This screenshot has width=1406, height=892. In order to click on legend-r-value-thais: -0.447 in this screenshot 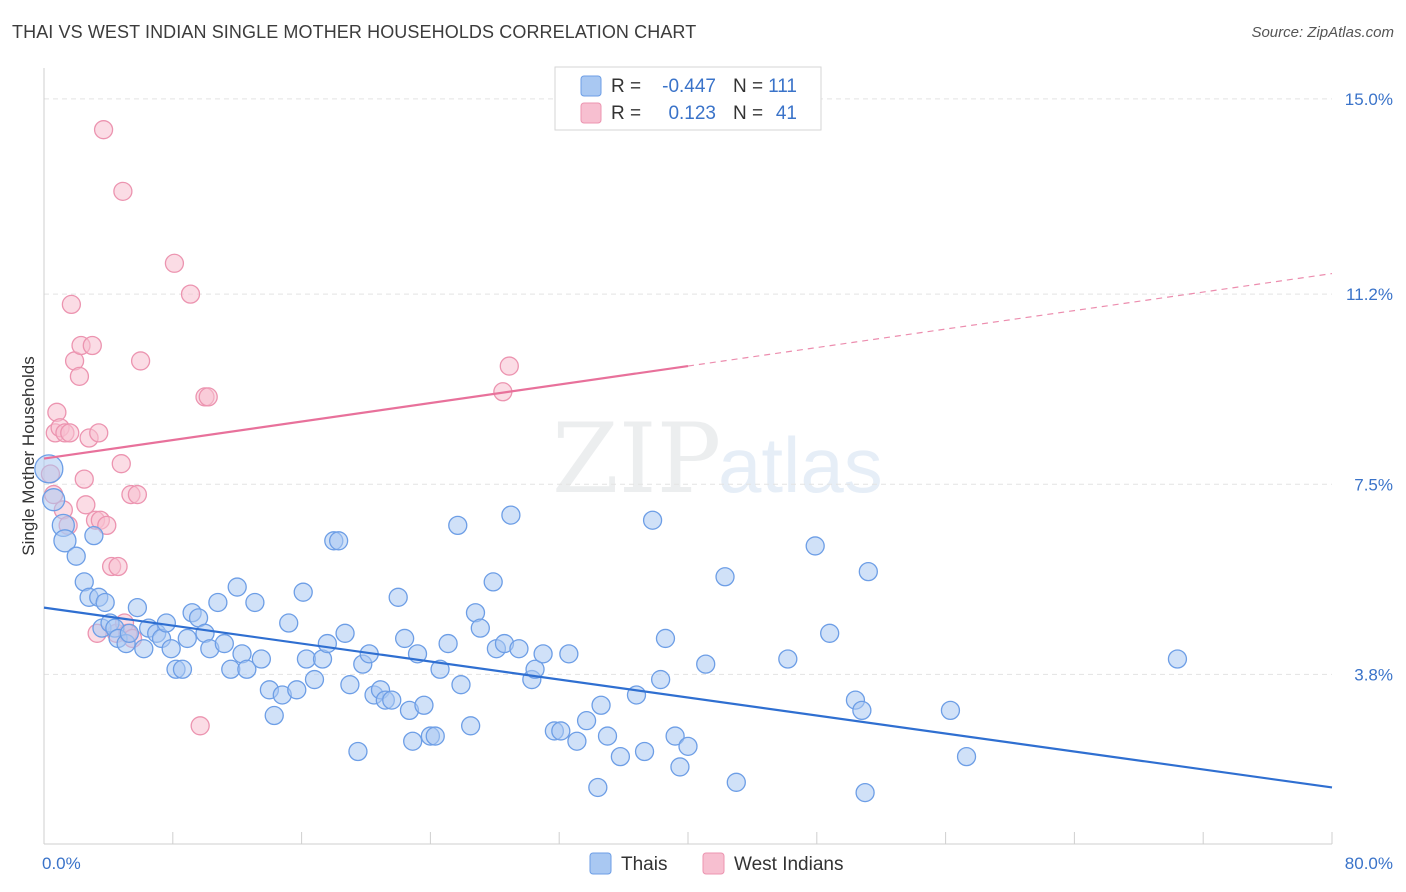, I will do `click(689, 86)`.